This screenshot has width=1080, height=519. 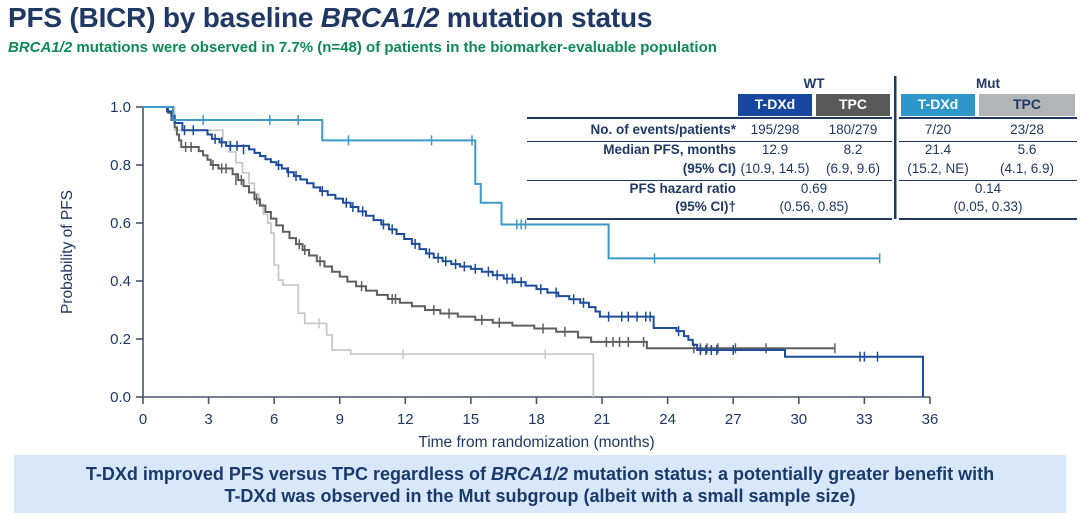 What do you see at coordinates (733, 419) in the screenshot?
I see `x-tick-label: 27` at bounding box center [733, 419].